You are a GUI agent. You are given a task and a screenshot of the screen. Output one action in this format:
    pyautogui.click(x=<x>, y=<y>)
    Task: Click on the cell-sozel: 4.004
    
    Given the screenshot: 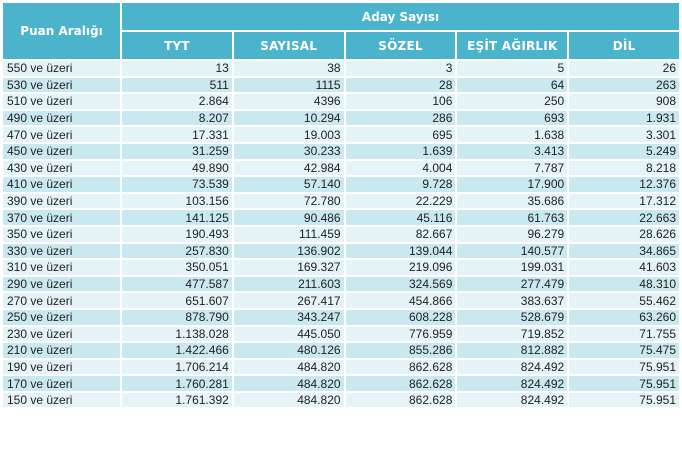 What is the action you would take?
    pyautogui.click(x=400, y=168)
    